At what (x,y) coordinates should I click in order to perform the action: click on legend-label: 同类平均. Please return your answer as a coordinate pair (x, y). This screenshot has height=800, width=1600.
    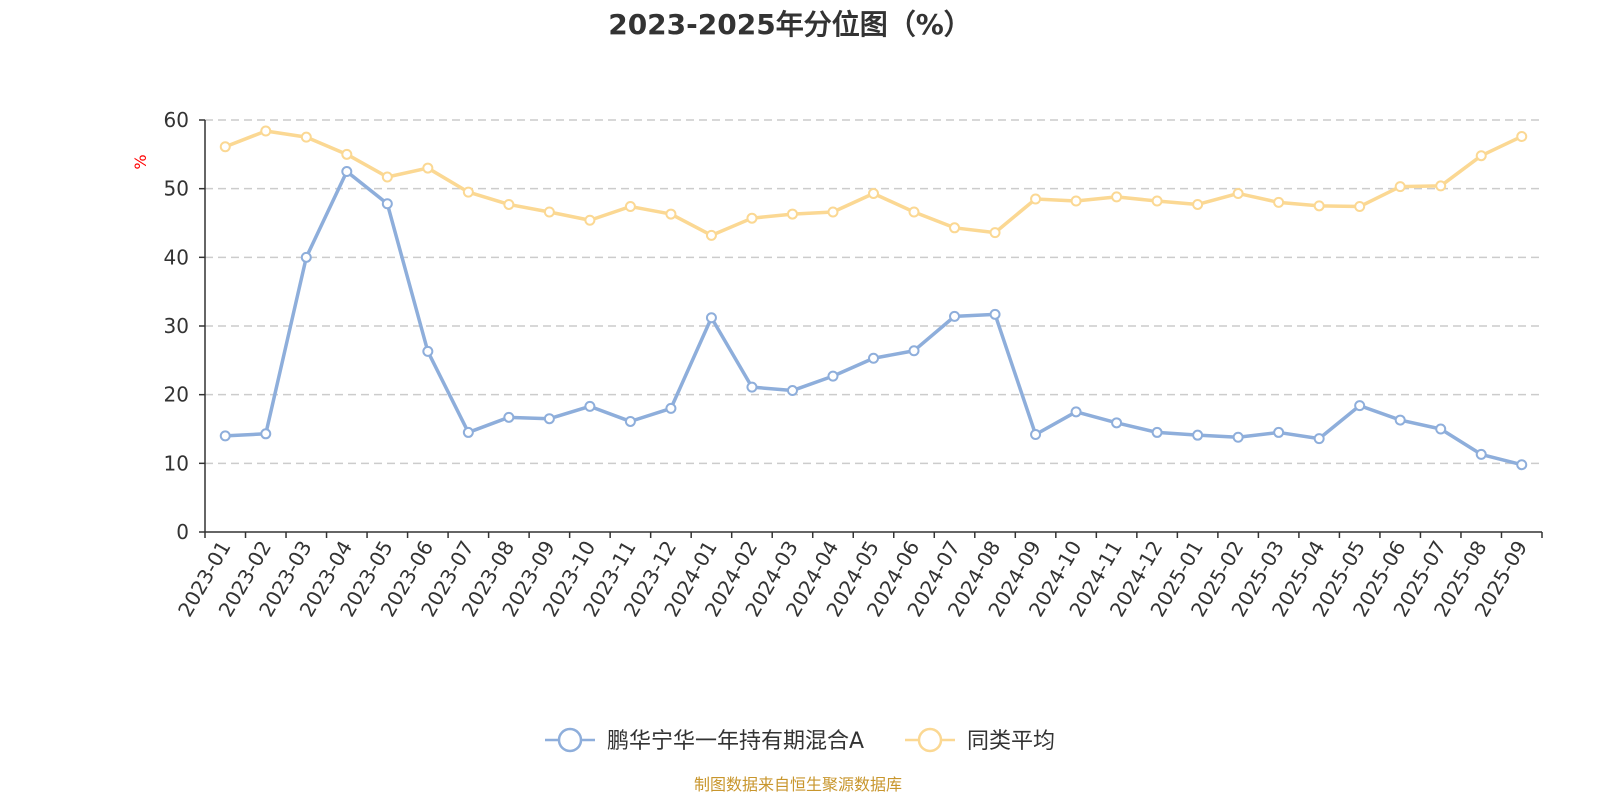
    Looking at the image, I should click on (1011, 741).